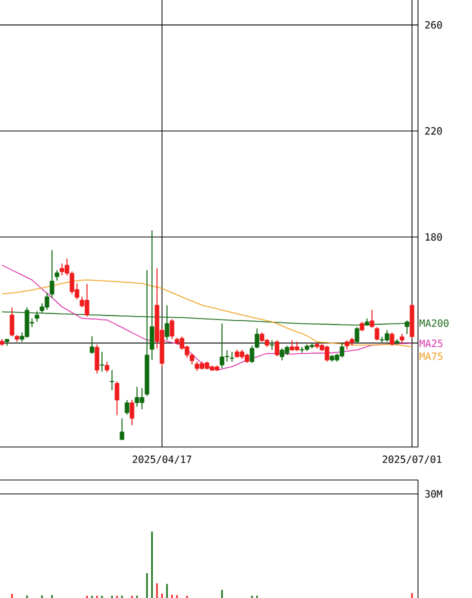  What do you see at coordinates (433, 494) in the screenshot?
I see `y-tick-label: 30M` at bounding box center [433, 494].